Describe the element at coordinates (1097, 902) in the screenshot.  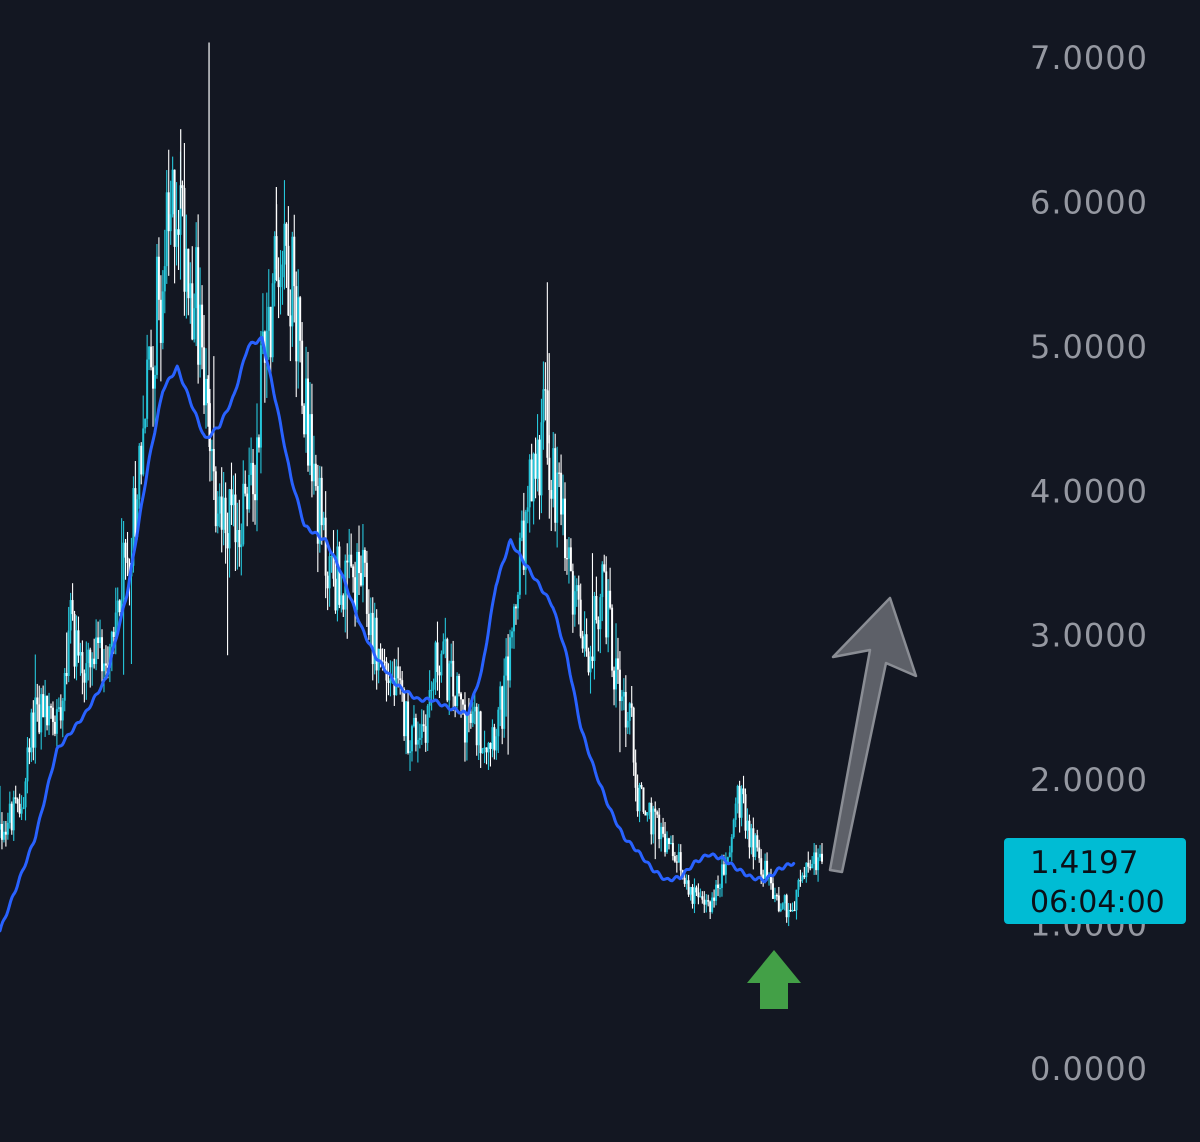
I see `countdown-label: 06:04:00` at that location.